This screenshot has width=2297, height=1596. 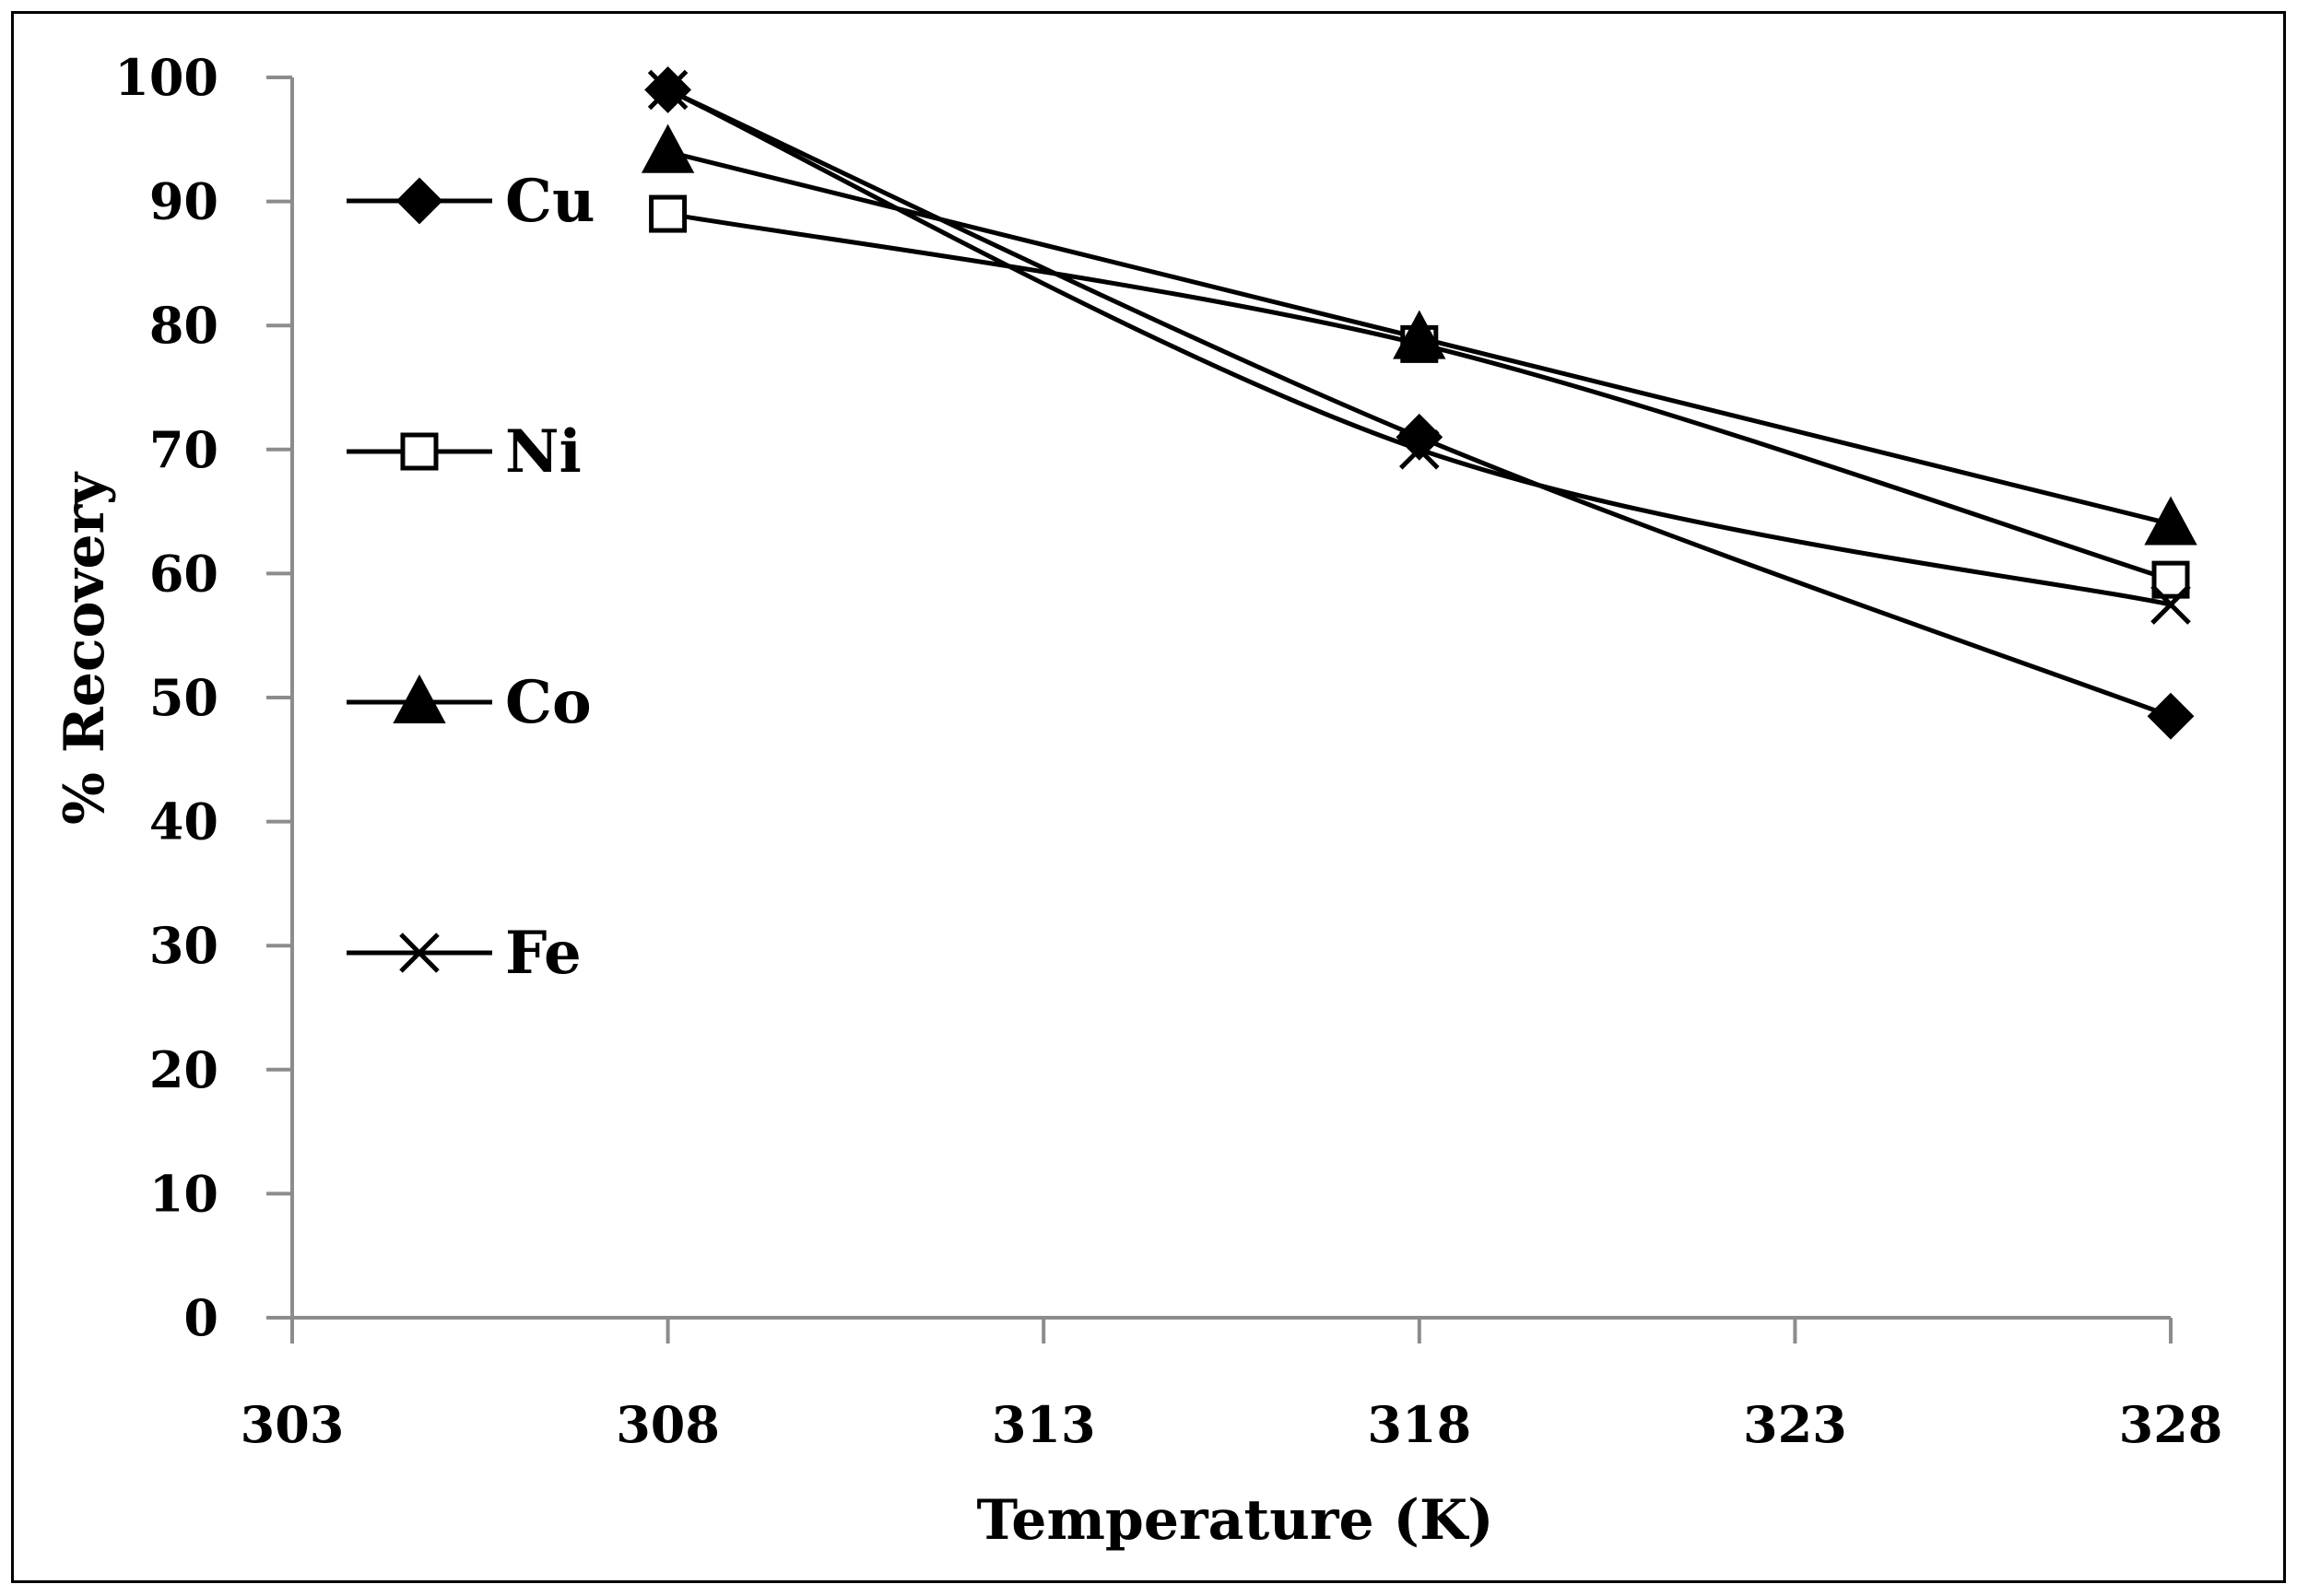 What do you see at coordinates (183, 449) in the screenshot?
I see `y-tick-label: 70` at bounding box center [183, 449].